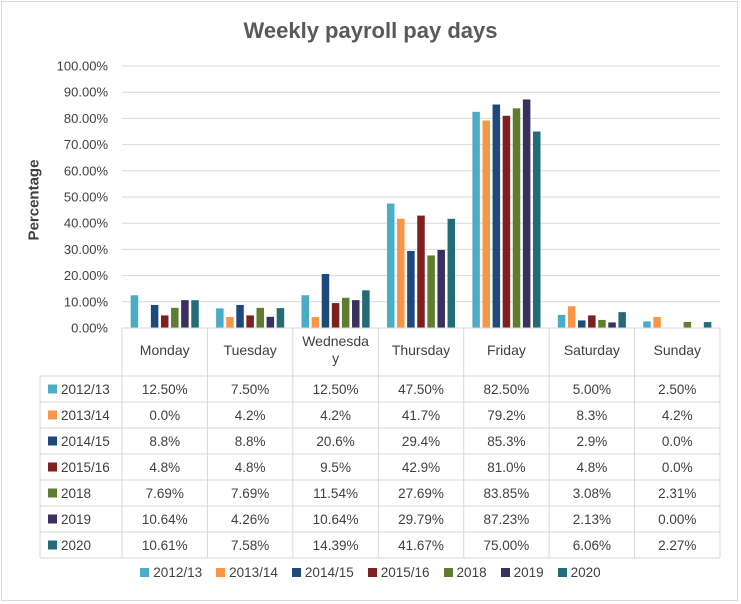 The height and width of the screenshot is (604, 741). What do you see at coordinates (86, 197) in the screenshot?
I see `y-tick-label: 50.00%` at bounding box center [86, 197].